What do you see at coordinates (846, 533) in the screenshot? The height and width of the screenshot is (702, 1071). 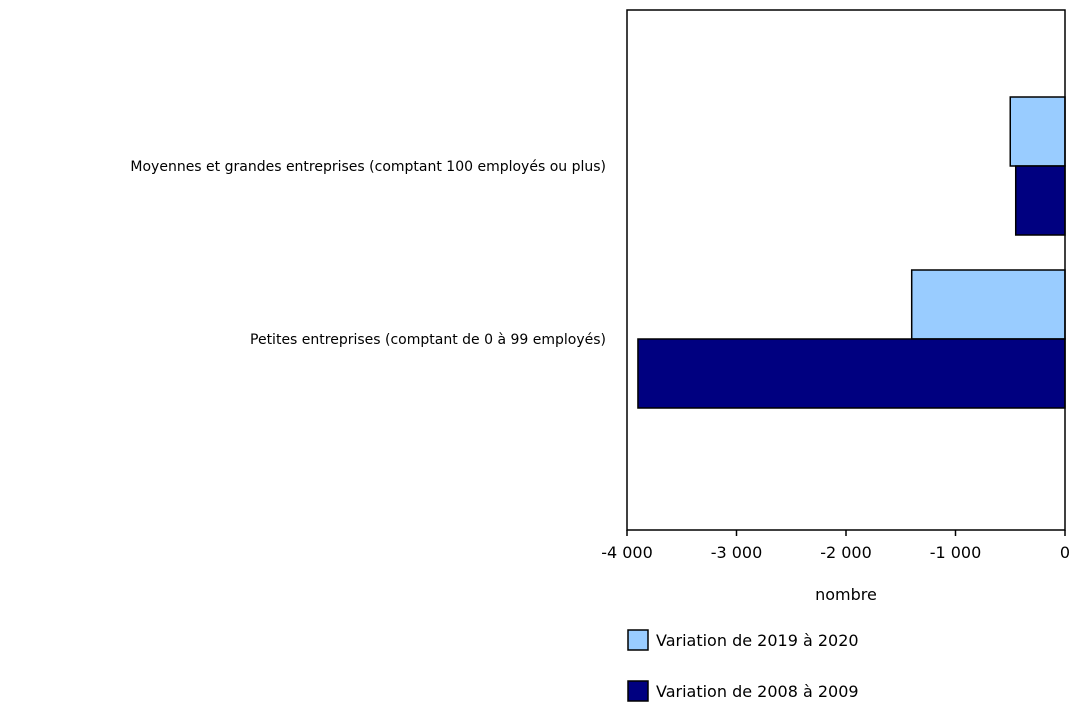 I see `x-axis-ticks` at bounding box center [846, 533].